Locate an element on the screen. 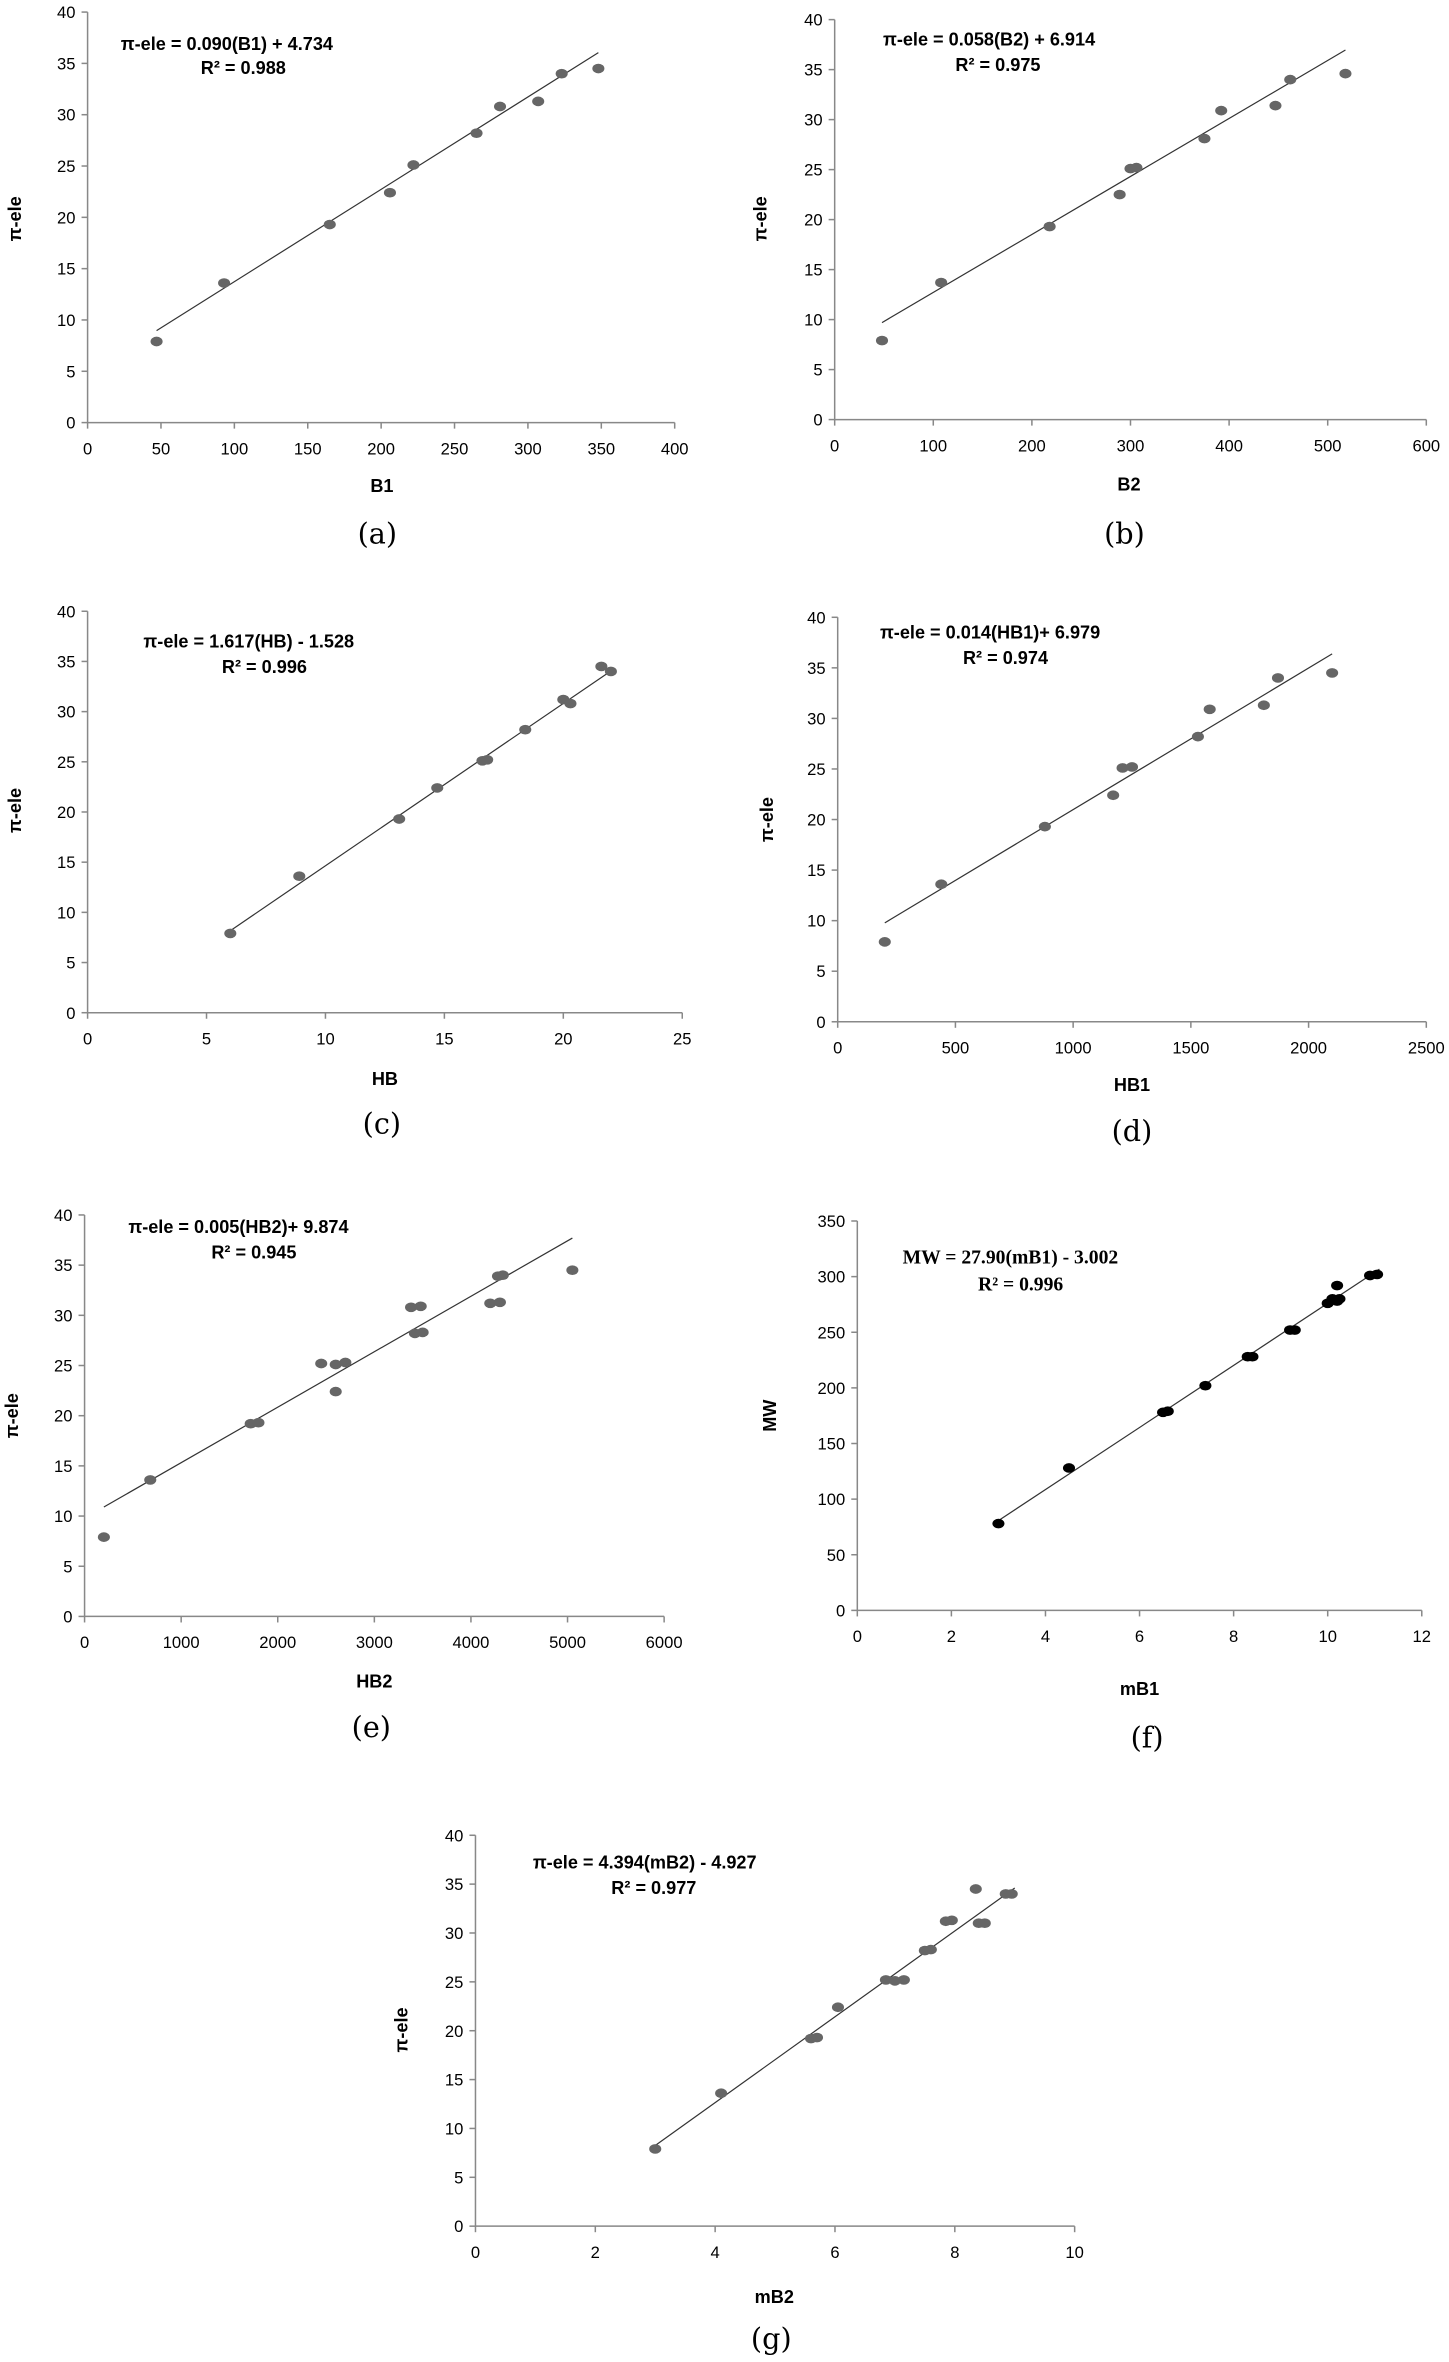 This screenshot has height=2362, width=1449. x-tick-label: 5 is located at coordinates (206, 1038).